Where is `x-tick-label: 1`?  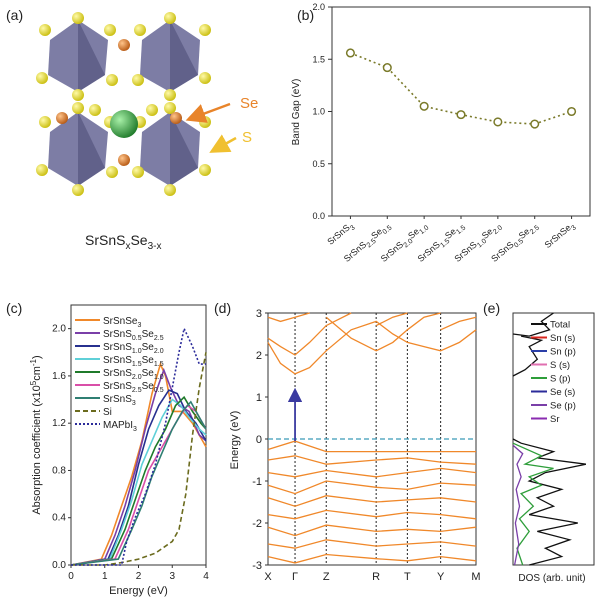
x-tick-label: 1 is located at coordinates (105, 576).